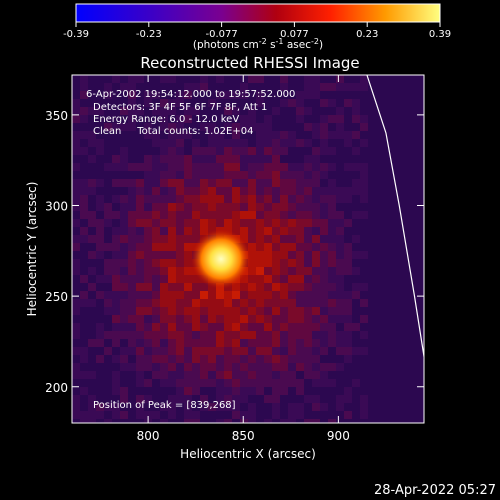 This screenshot has width=500, height=500. I want to click on timestamp: 28-Apr-2022 05:27, so click(435, 490).